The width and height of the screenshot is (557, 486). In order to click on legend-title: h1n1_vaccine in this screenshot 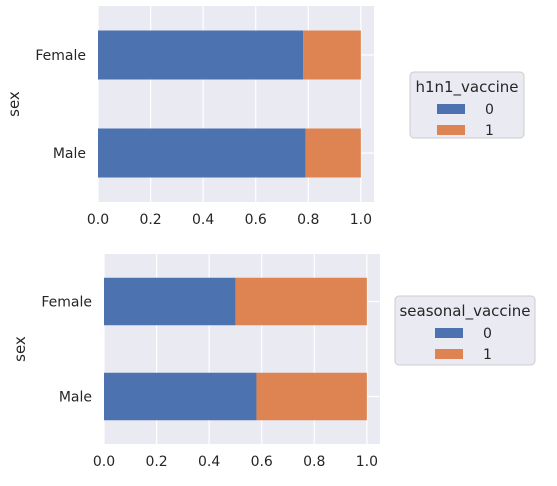, I will do `click(466, 87)`.